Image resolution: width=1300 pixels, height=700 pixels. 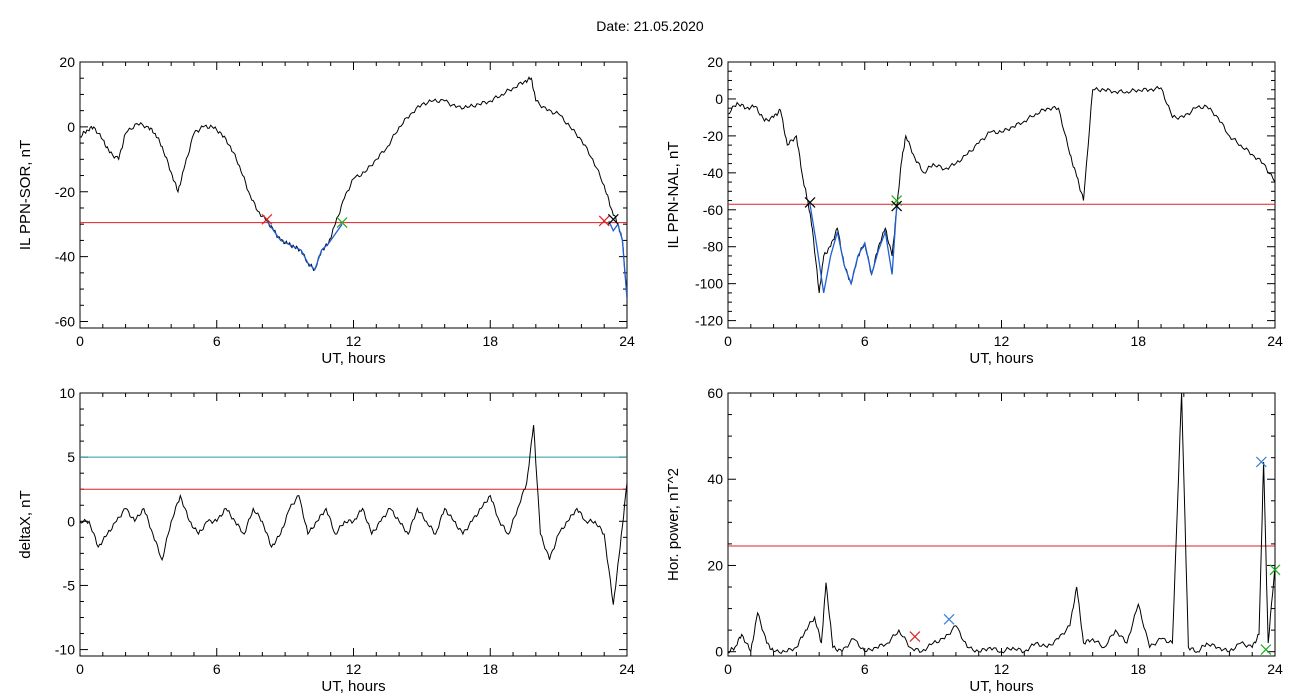 What do you see at coordinates (715, 393) in the screenshot?
I see `y-tick-label: 60` at bounding box center [715, 393].